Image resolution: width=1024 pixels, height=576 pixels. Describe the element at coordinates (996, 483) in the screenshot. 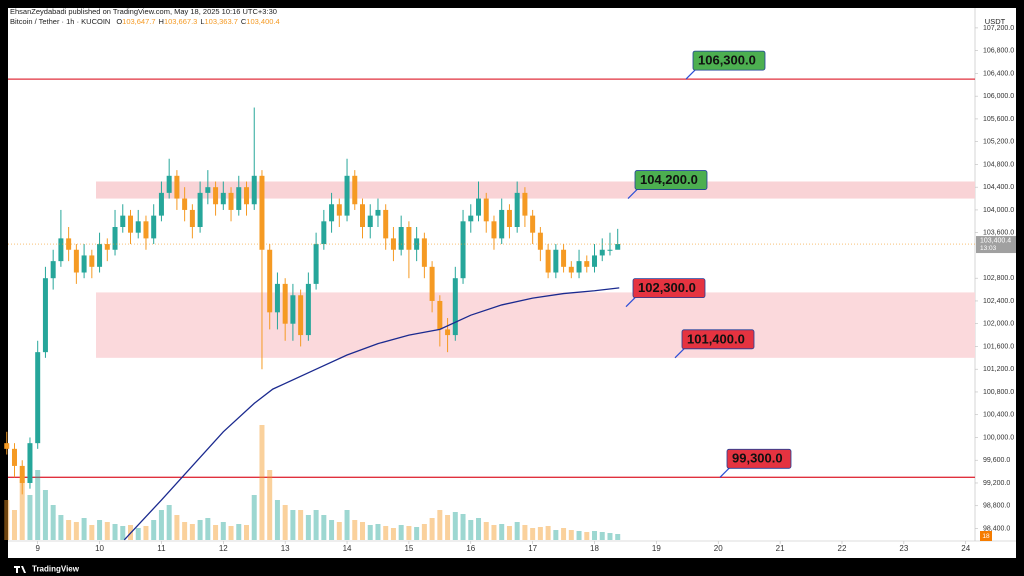

I see `y-tick-label: 99,200.0` at that location.